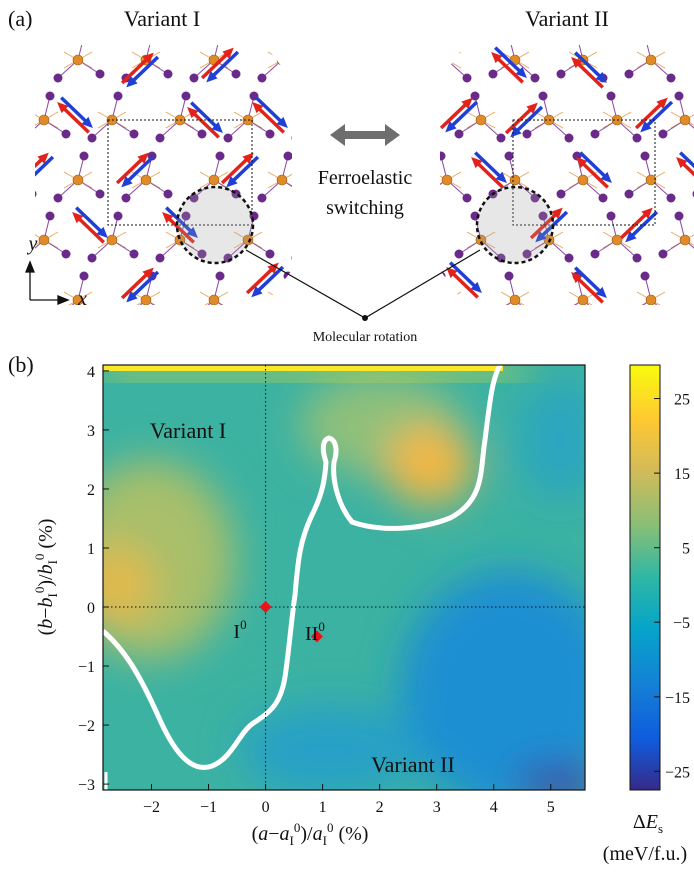 The height and width of the screenshot is (877, 694). I want to click on x-tick-label: −1, so click(208, 807).